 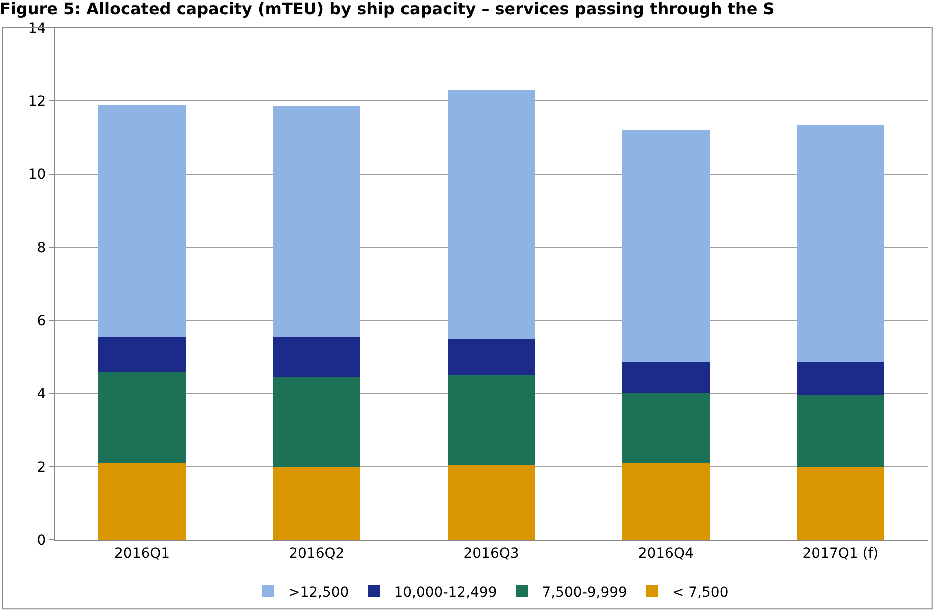 What do you see at coordinates (666, 554) in the screenshot?
I see `x-tick-label: 2016Q4` at bounding box center [666, 554].